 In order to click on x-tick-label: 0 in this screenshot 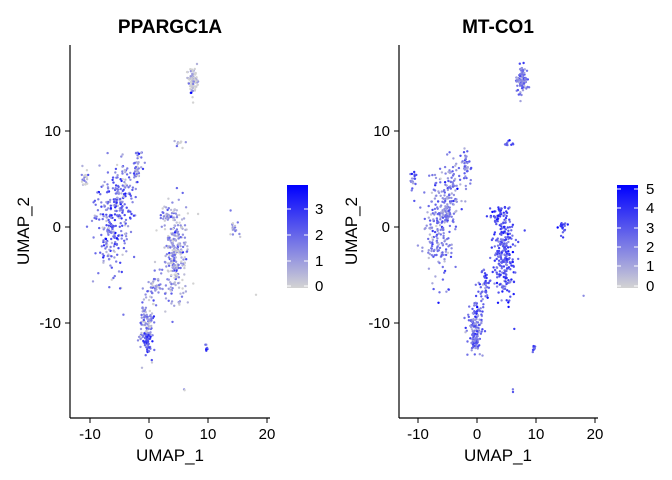, I will do `click(477, 434)`.